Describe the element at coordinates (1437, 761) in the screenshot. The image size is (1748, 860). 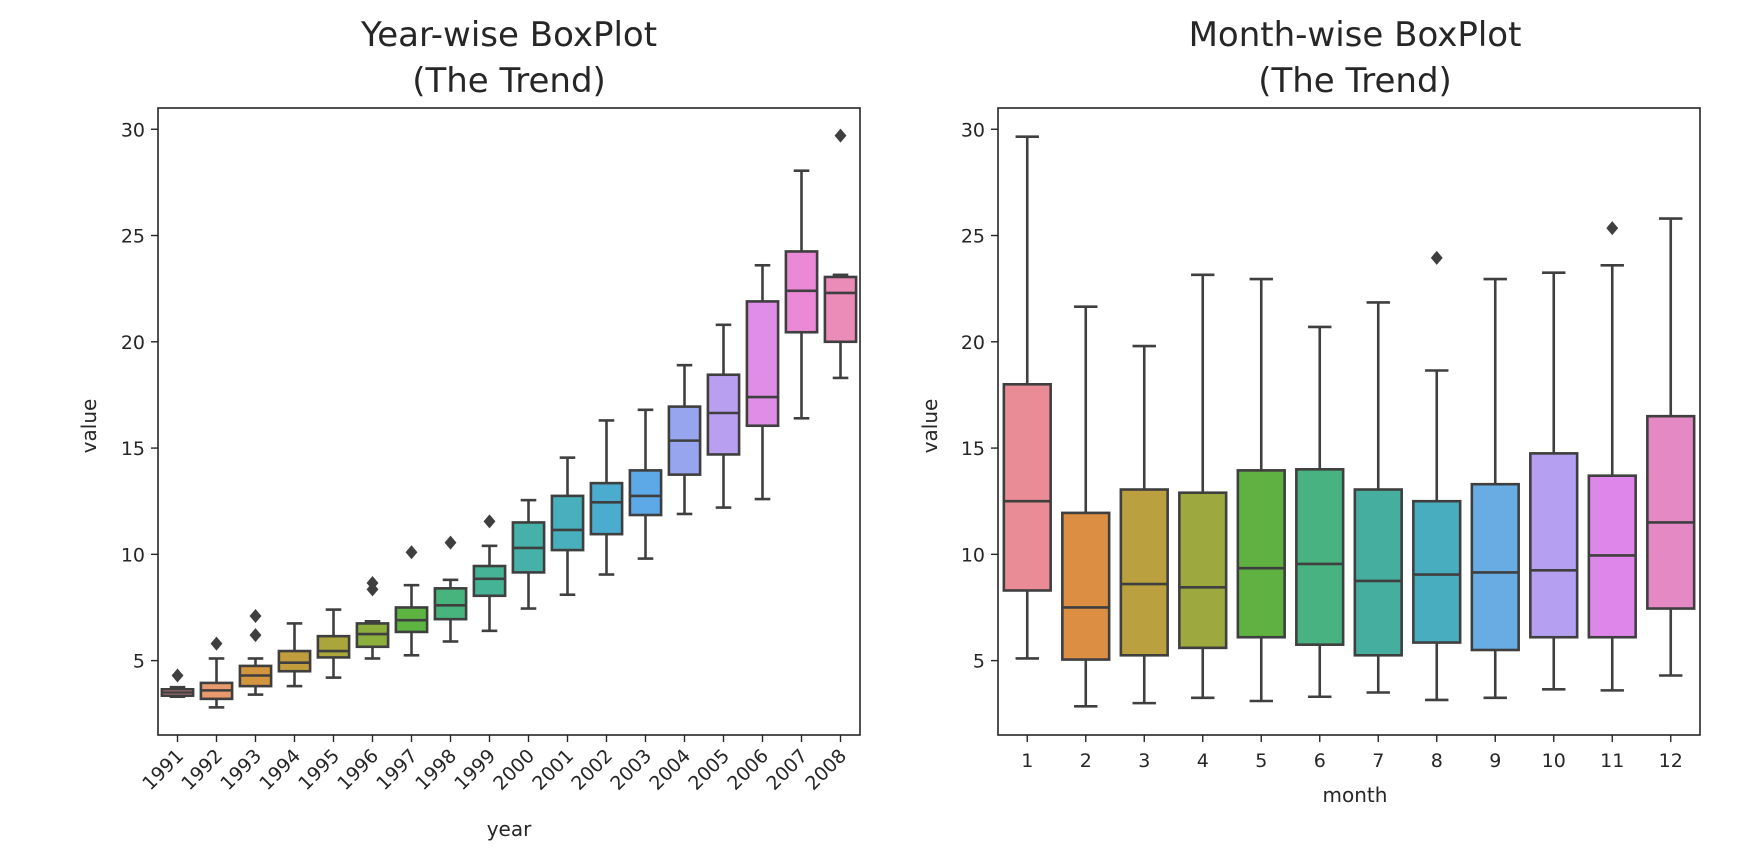
I see `x-tick-label: 8` at that location.